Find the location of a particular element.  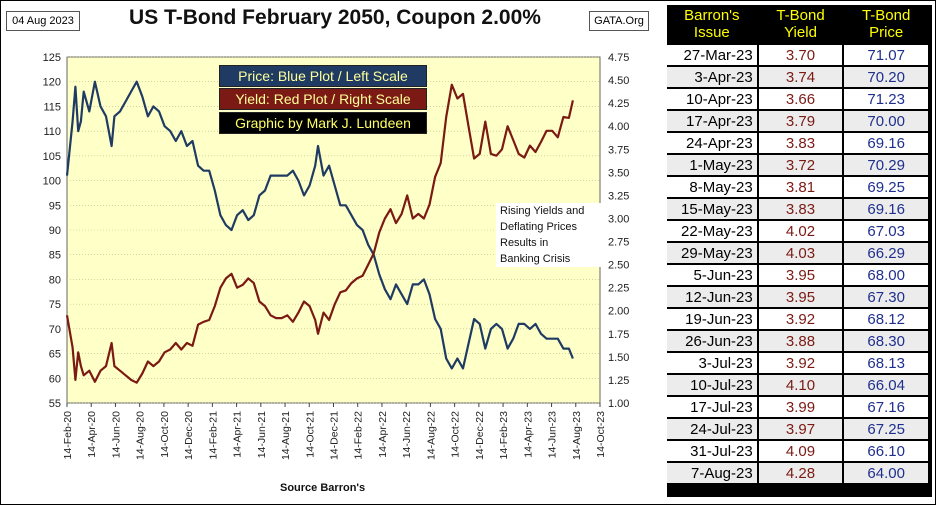

x-tick-label: 14-Jun-21 is located at coordinates (262, 434).